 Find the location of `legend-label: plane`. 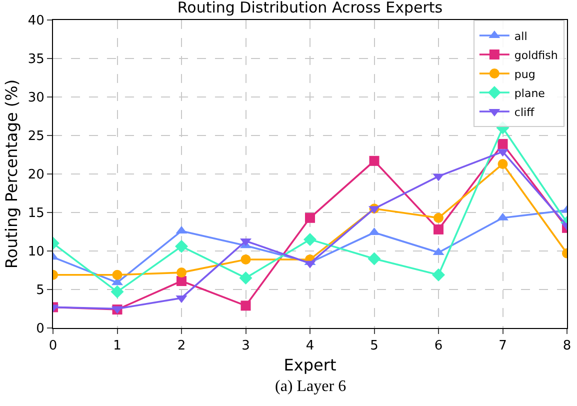

legend-label: plane is located at coordinates (530, 93).